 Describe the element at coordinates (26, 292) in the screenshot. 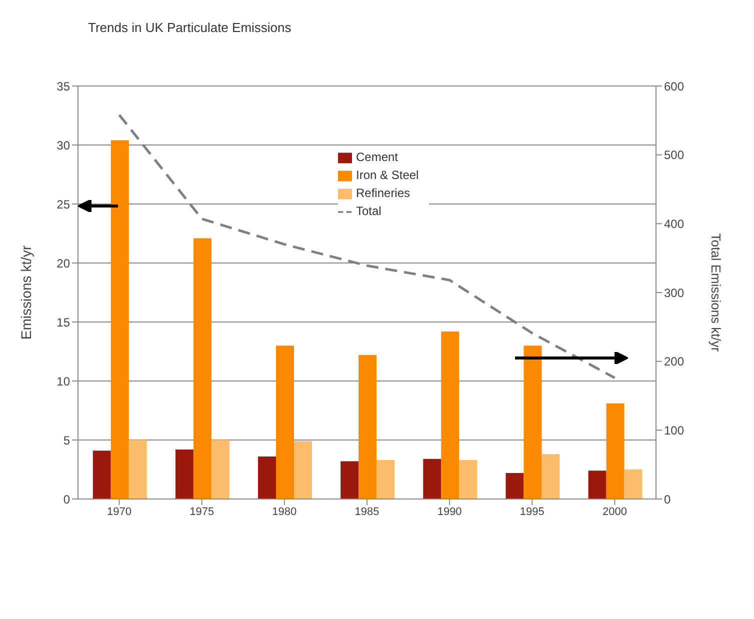

I see `y-axis-title: Emissions kt/yr` at that location.